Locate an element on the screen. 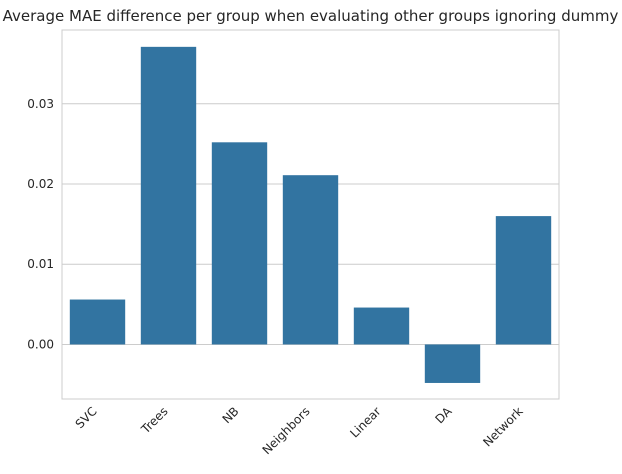  x-tick-label: SVC is located at coordinates (86, 417).